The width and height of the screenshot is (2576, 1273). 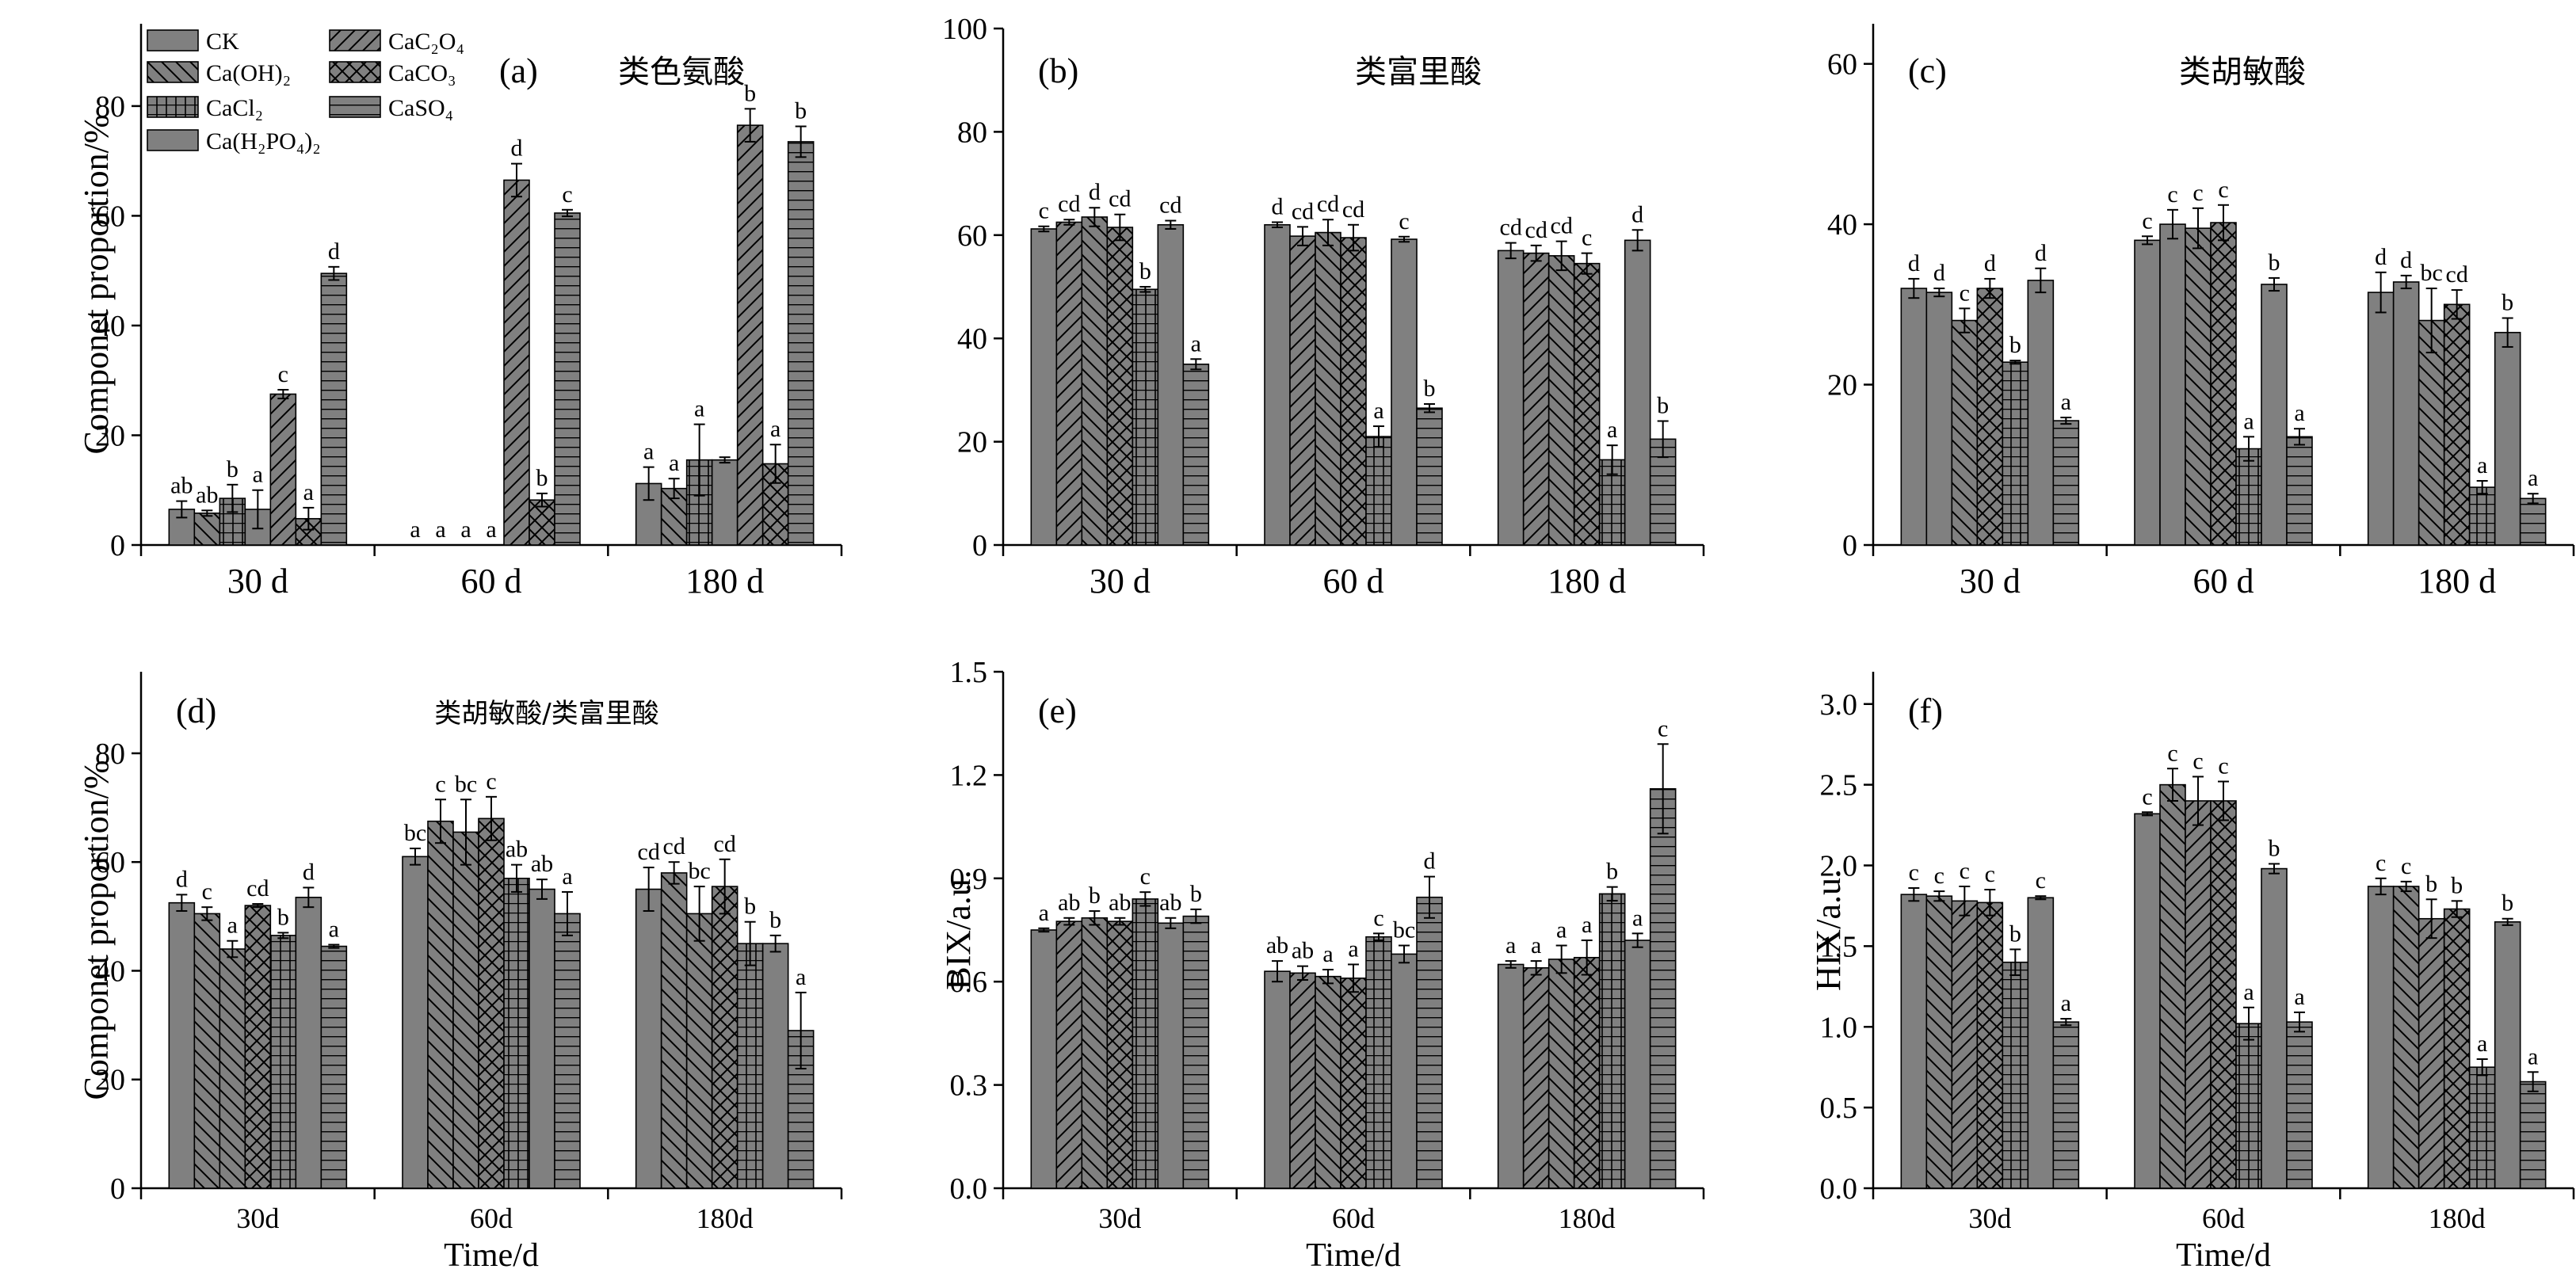 I want to click on y-tick-label: 20, so click(x=1842, y=385).